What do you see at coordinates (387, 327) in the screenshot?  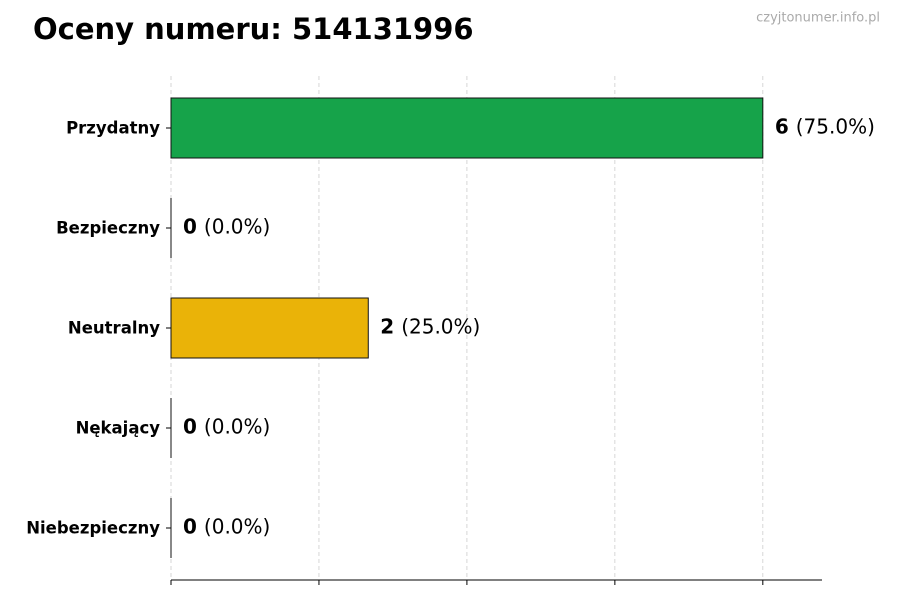 I see `value-label: 2` at bounding box center [387, 327].